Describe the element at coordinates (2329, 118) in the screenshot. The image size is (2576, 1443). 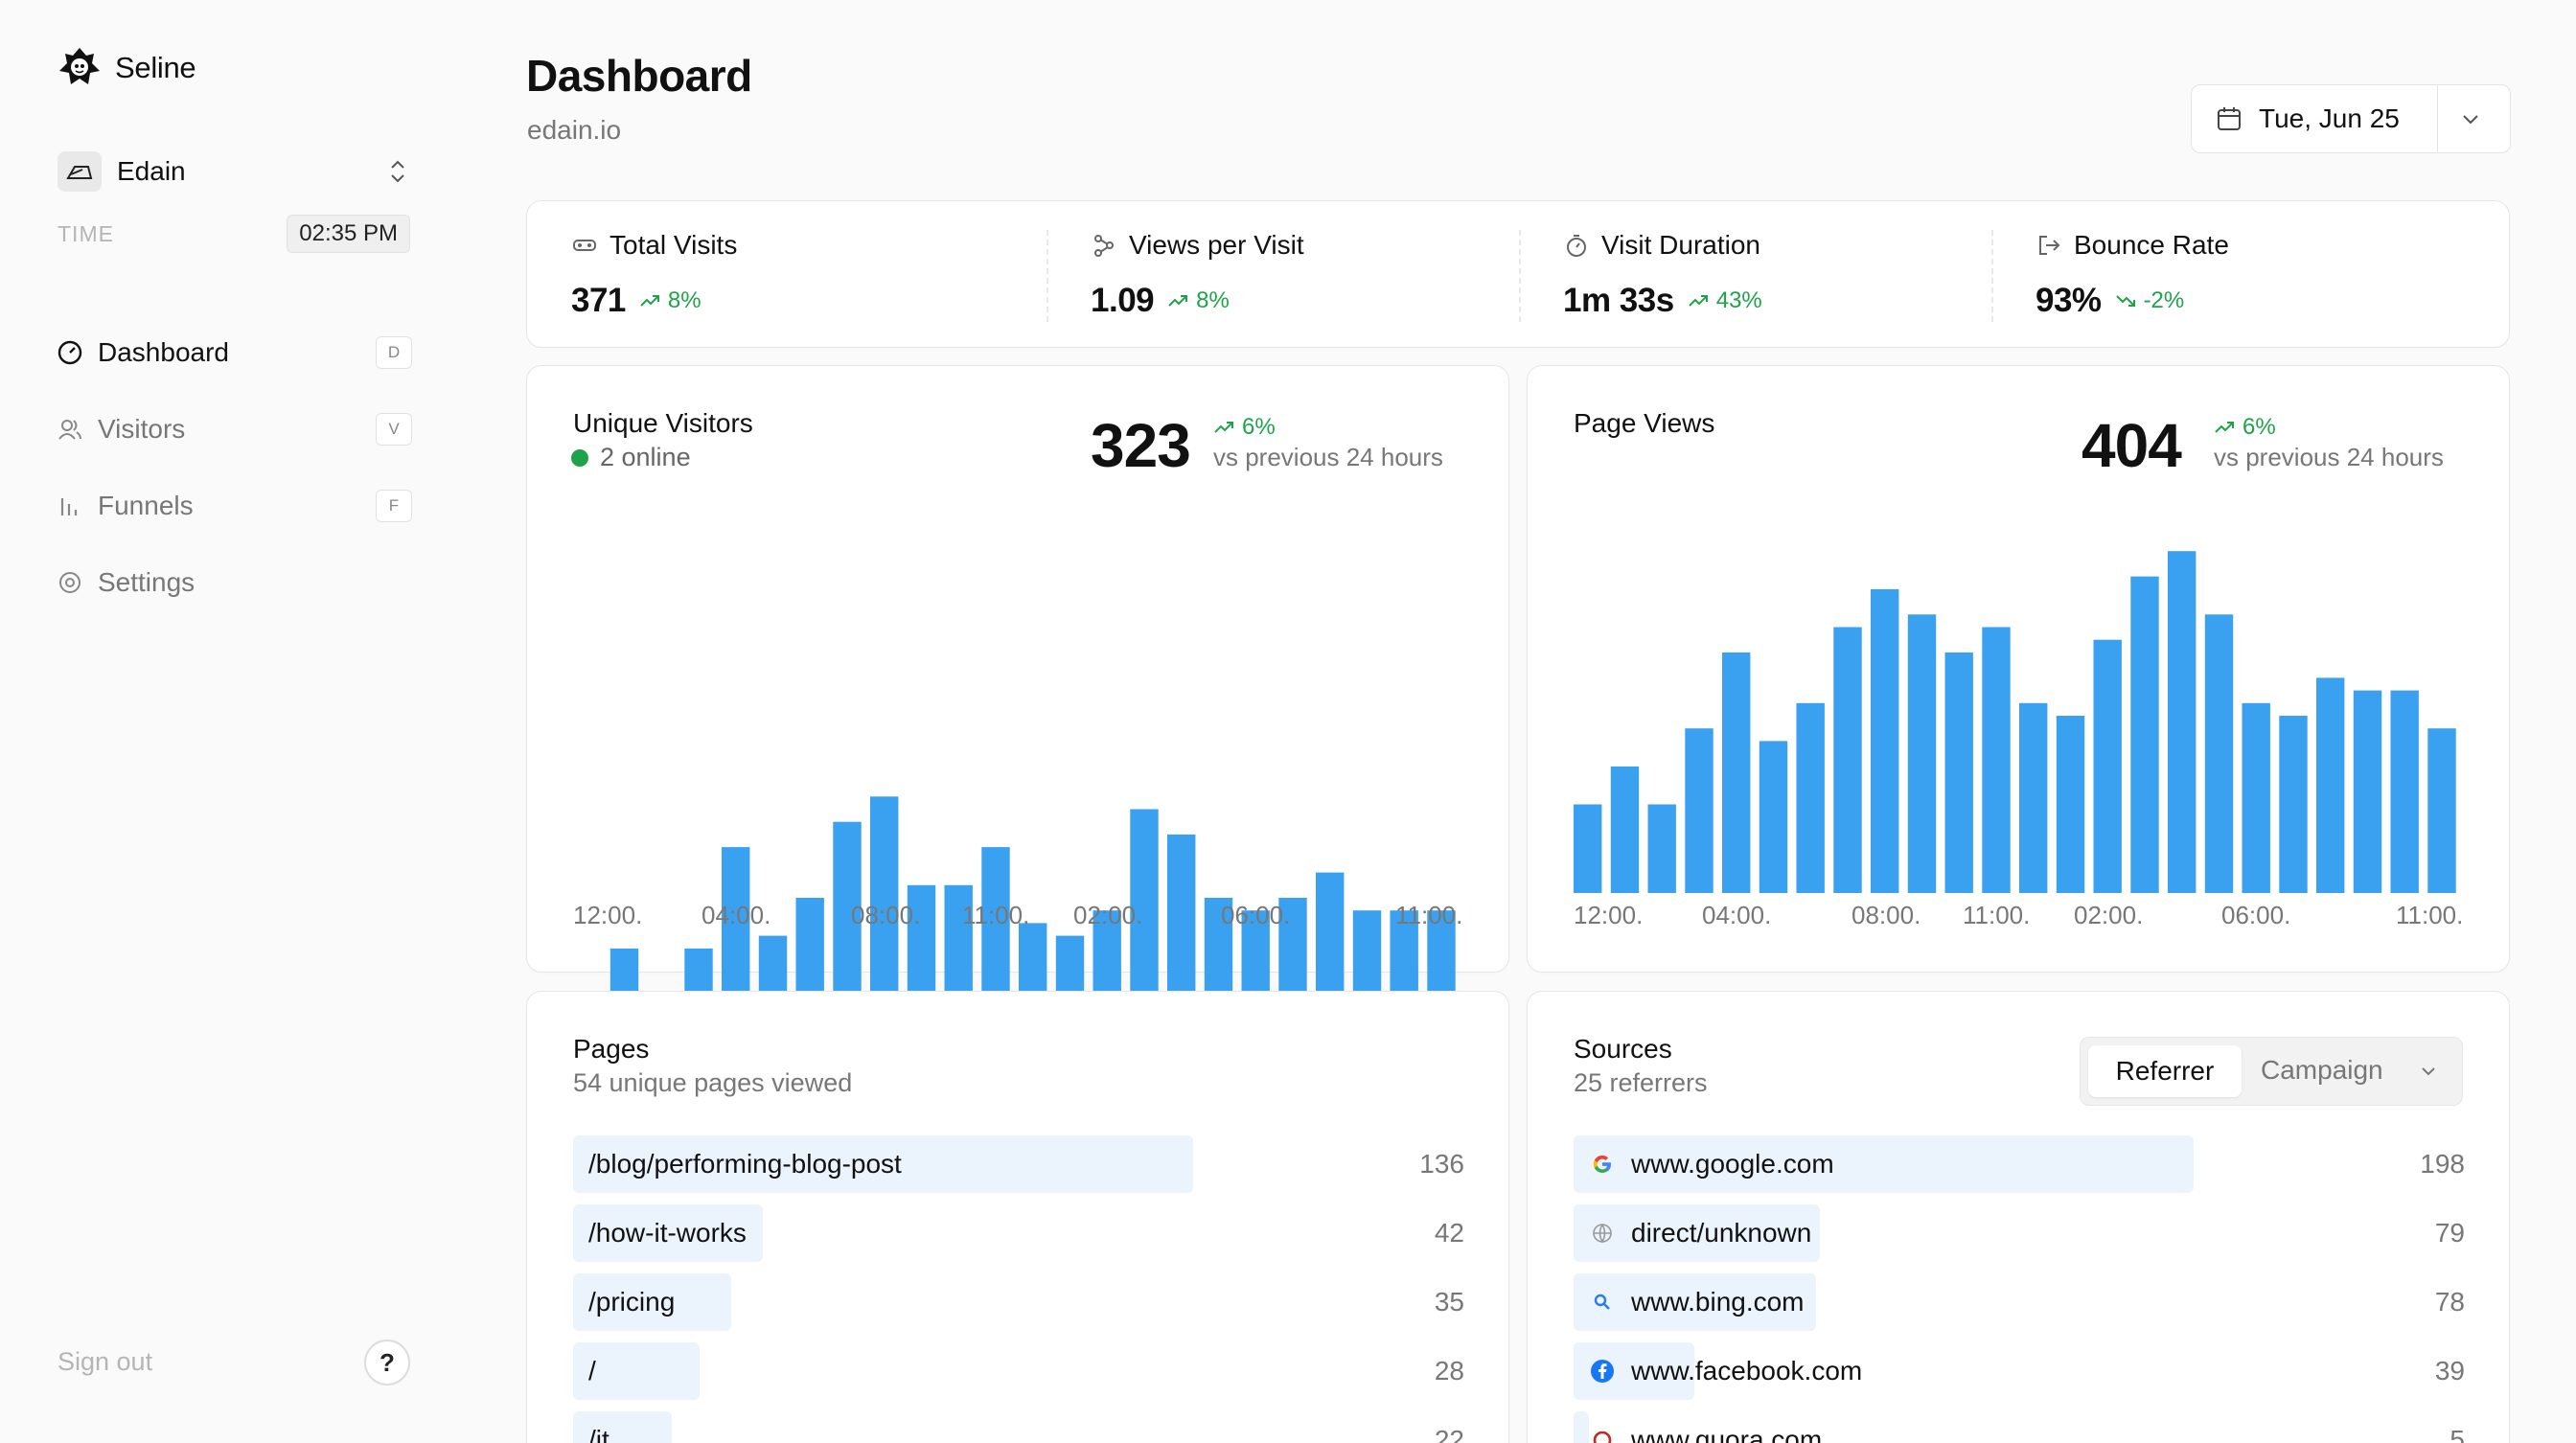
I see `selected-date: Tue, Jun 25` at that location.